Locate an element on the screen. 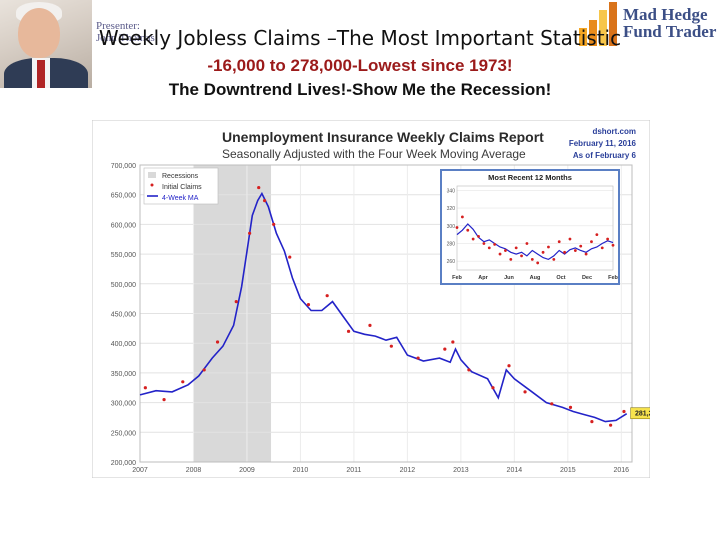 Image resolution: width=720 pixels, height=540 pixels. x-tick-label: 2016 is located at coordinates (622, 470).